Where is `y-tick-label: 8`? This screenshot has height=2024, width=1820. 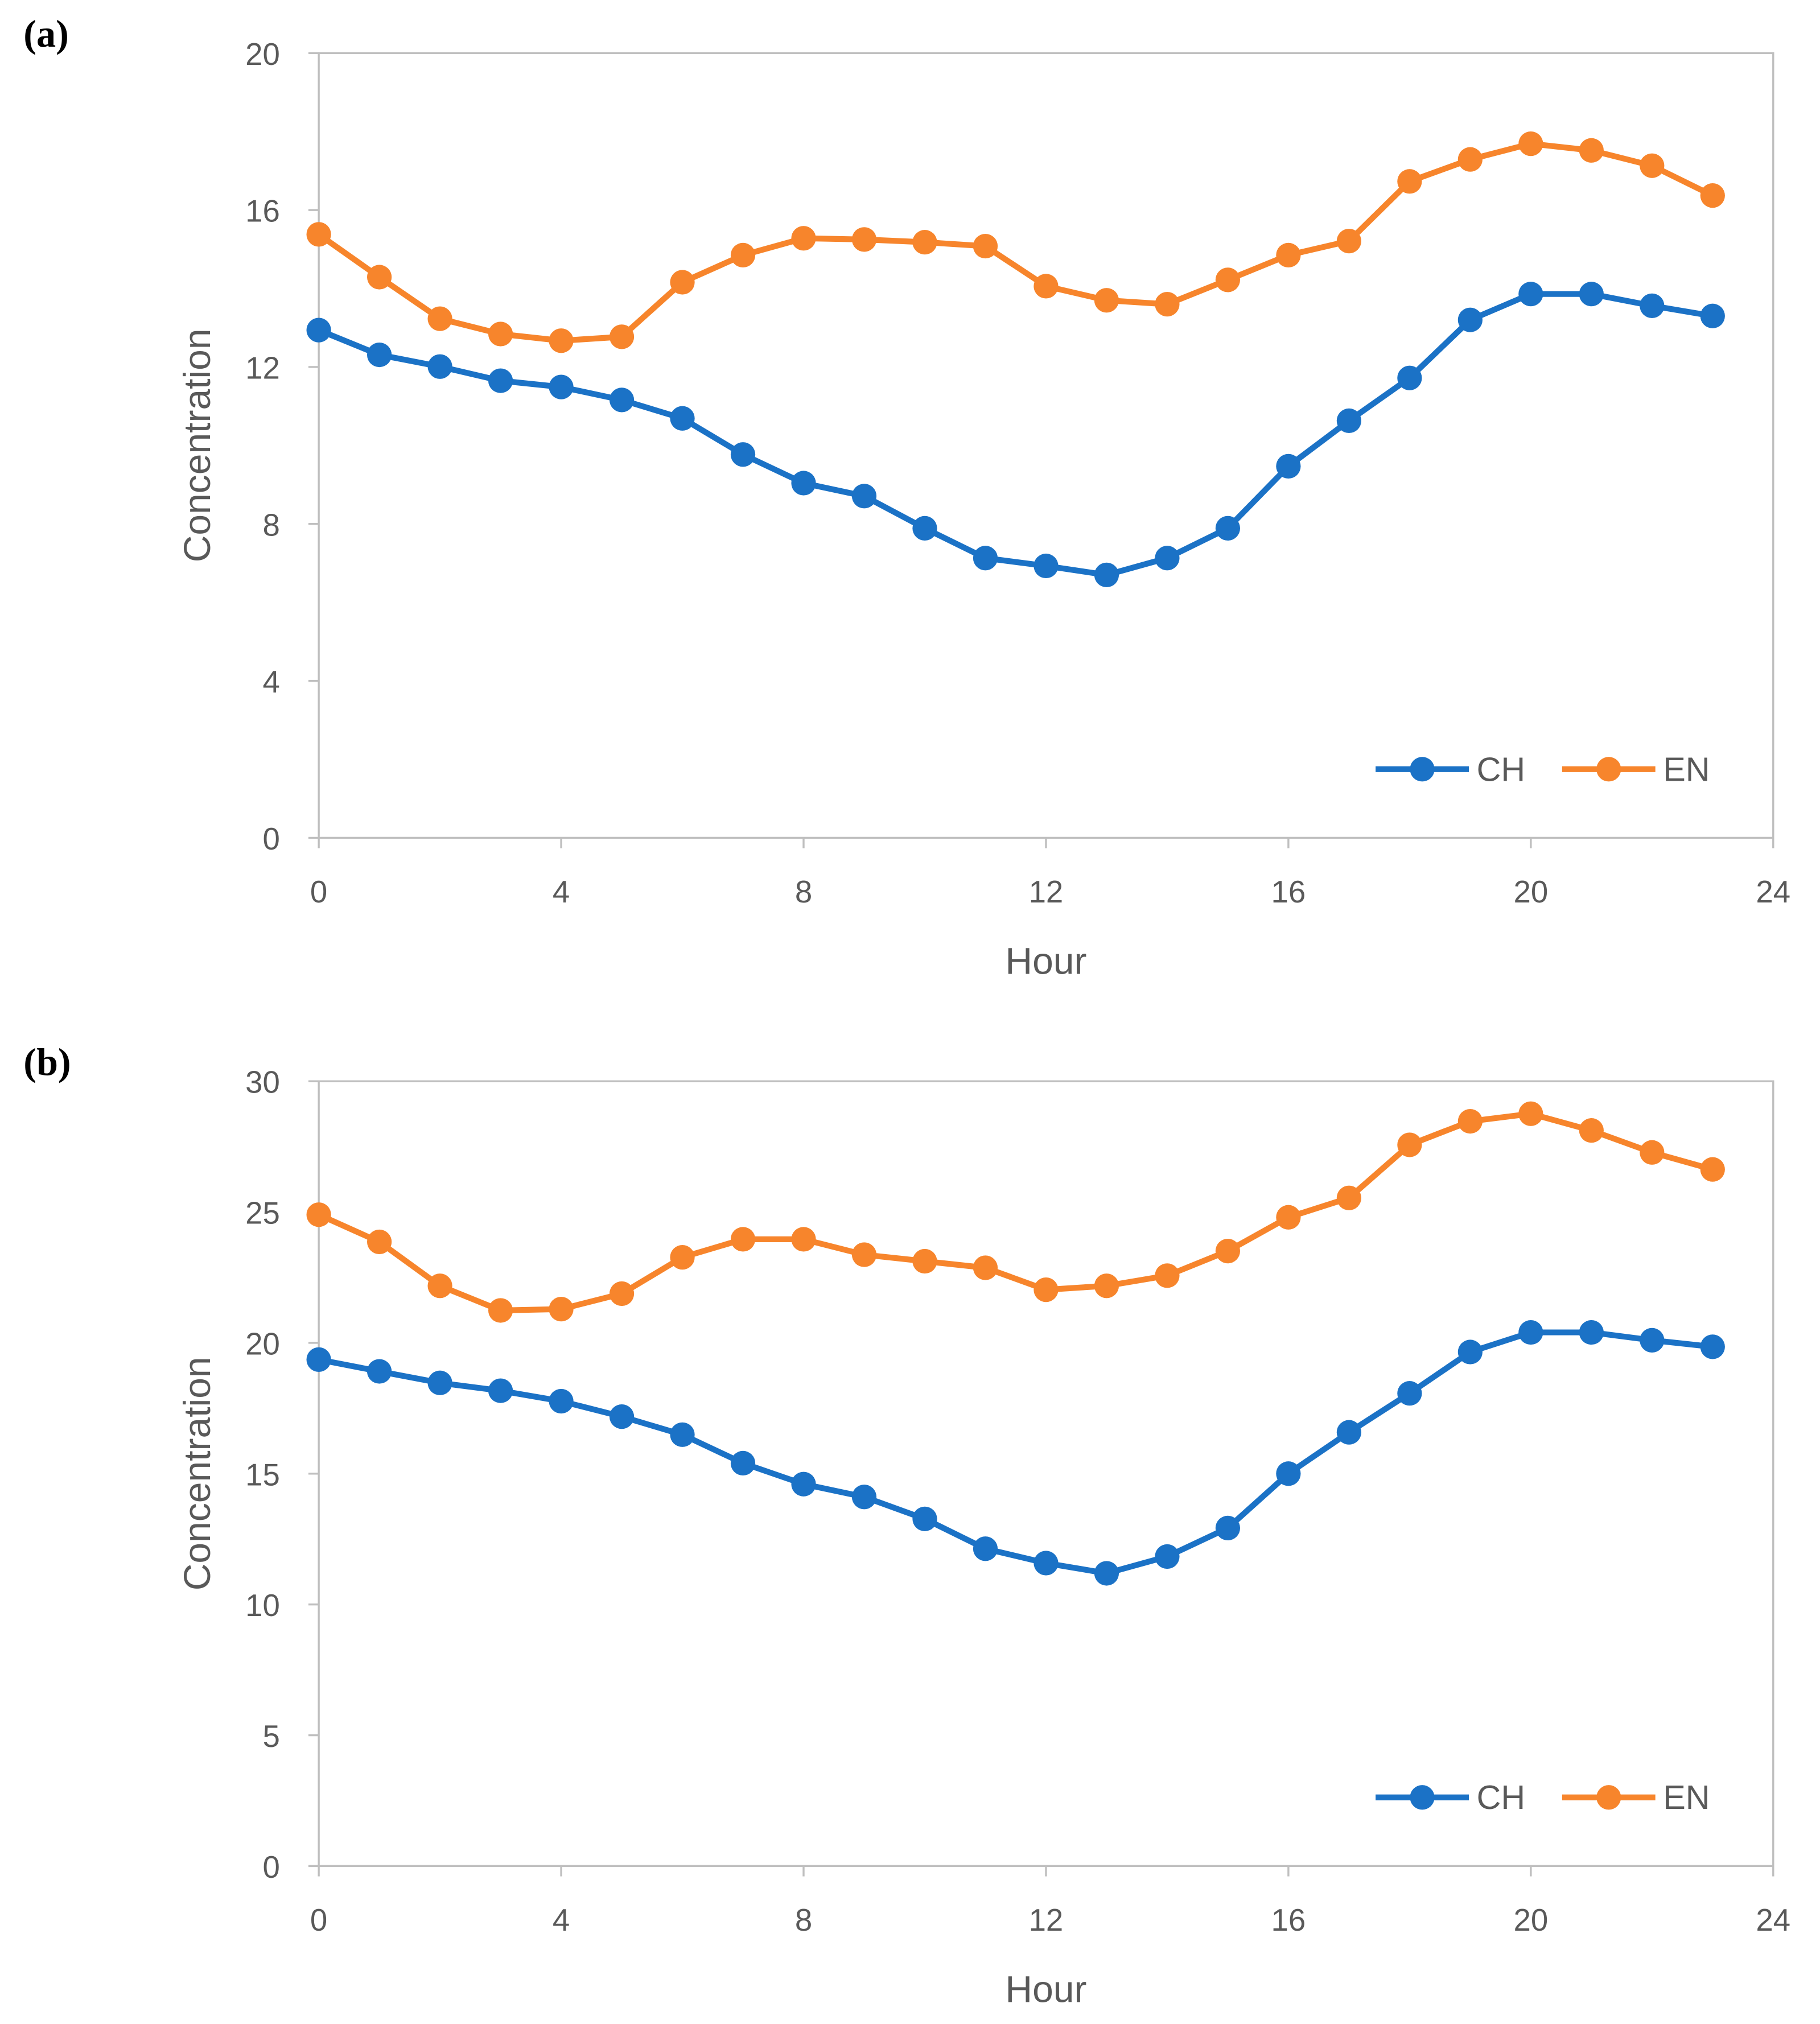
y-tick-label: 8 is located at coordinates (270, 525).